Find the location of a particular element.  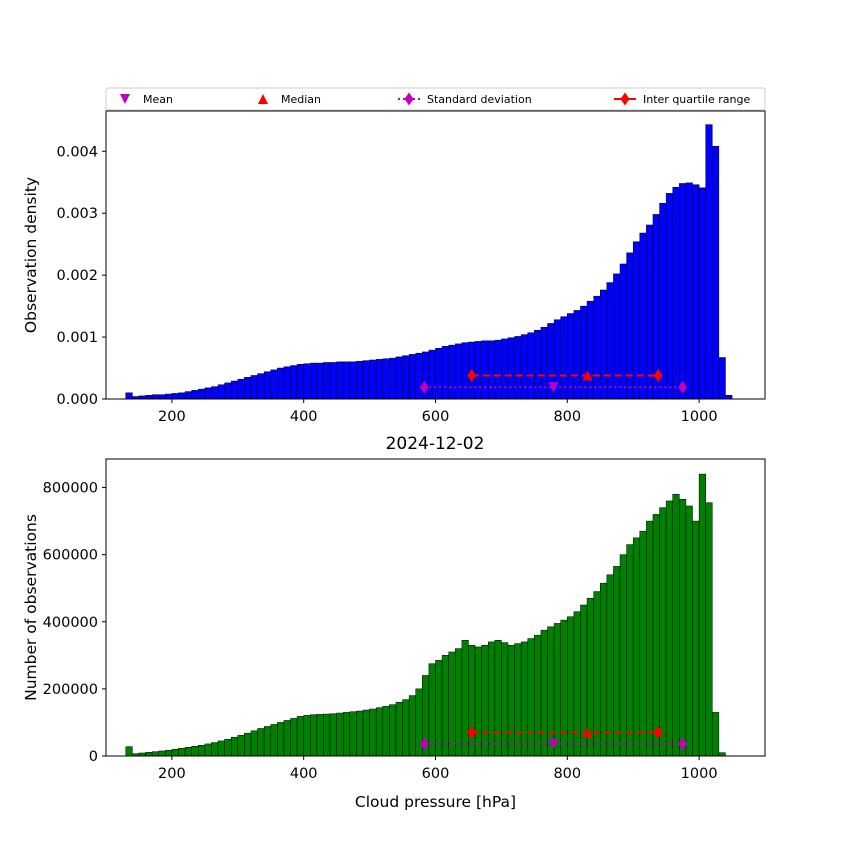

chart-title: 2024-12-02 is located at coordinates (435, 444).